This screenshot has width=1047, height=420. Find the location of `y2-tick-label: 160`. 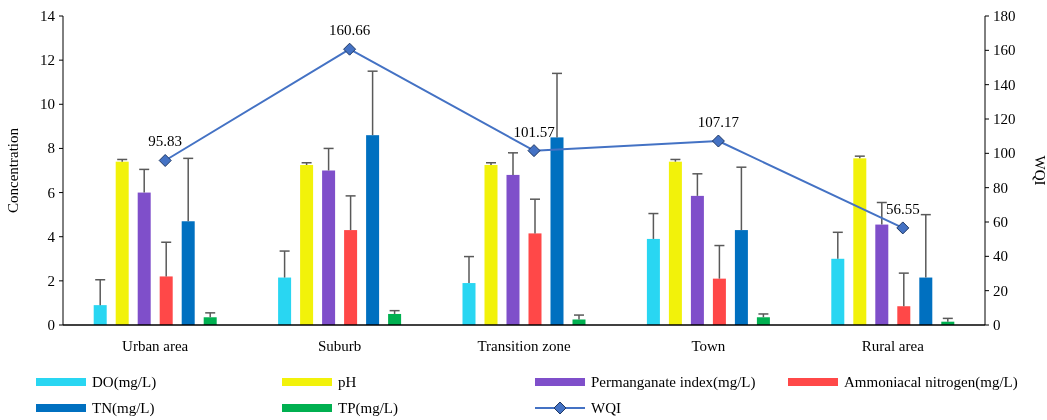

y2-tick-label: 160 is located at coordinates (1004, 50).